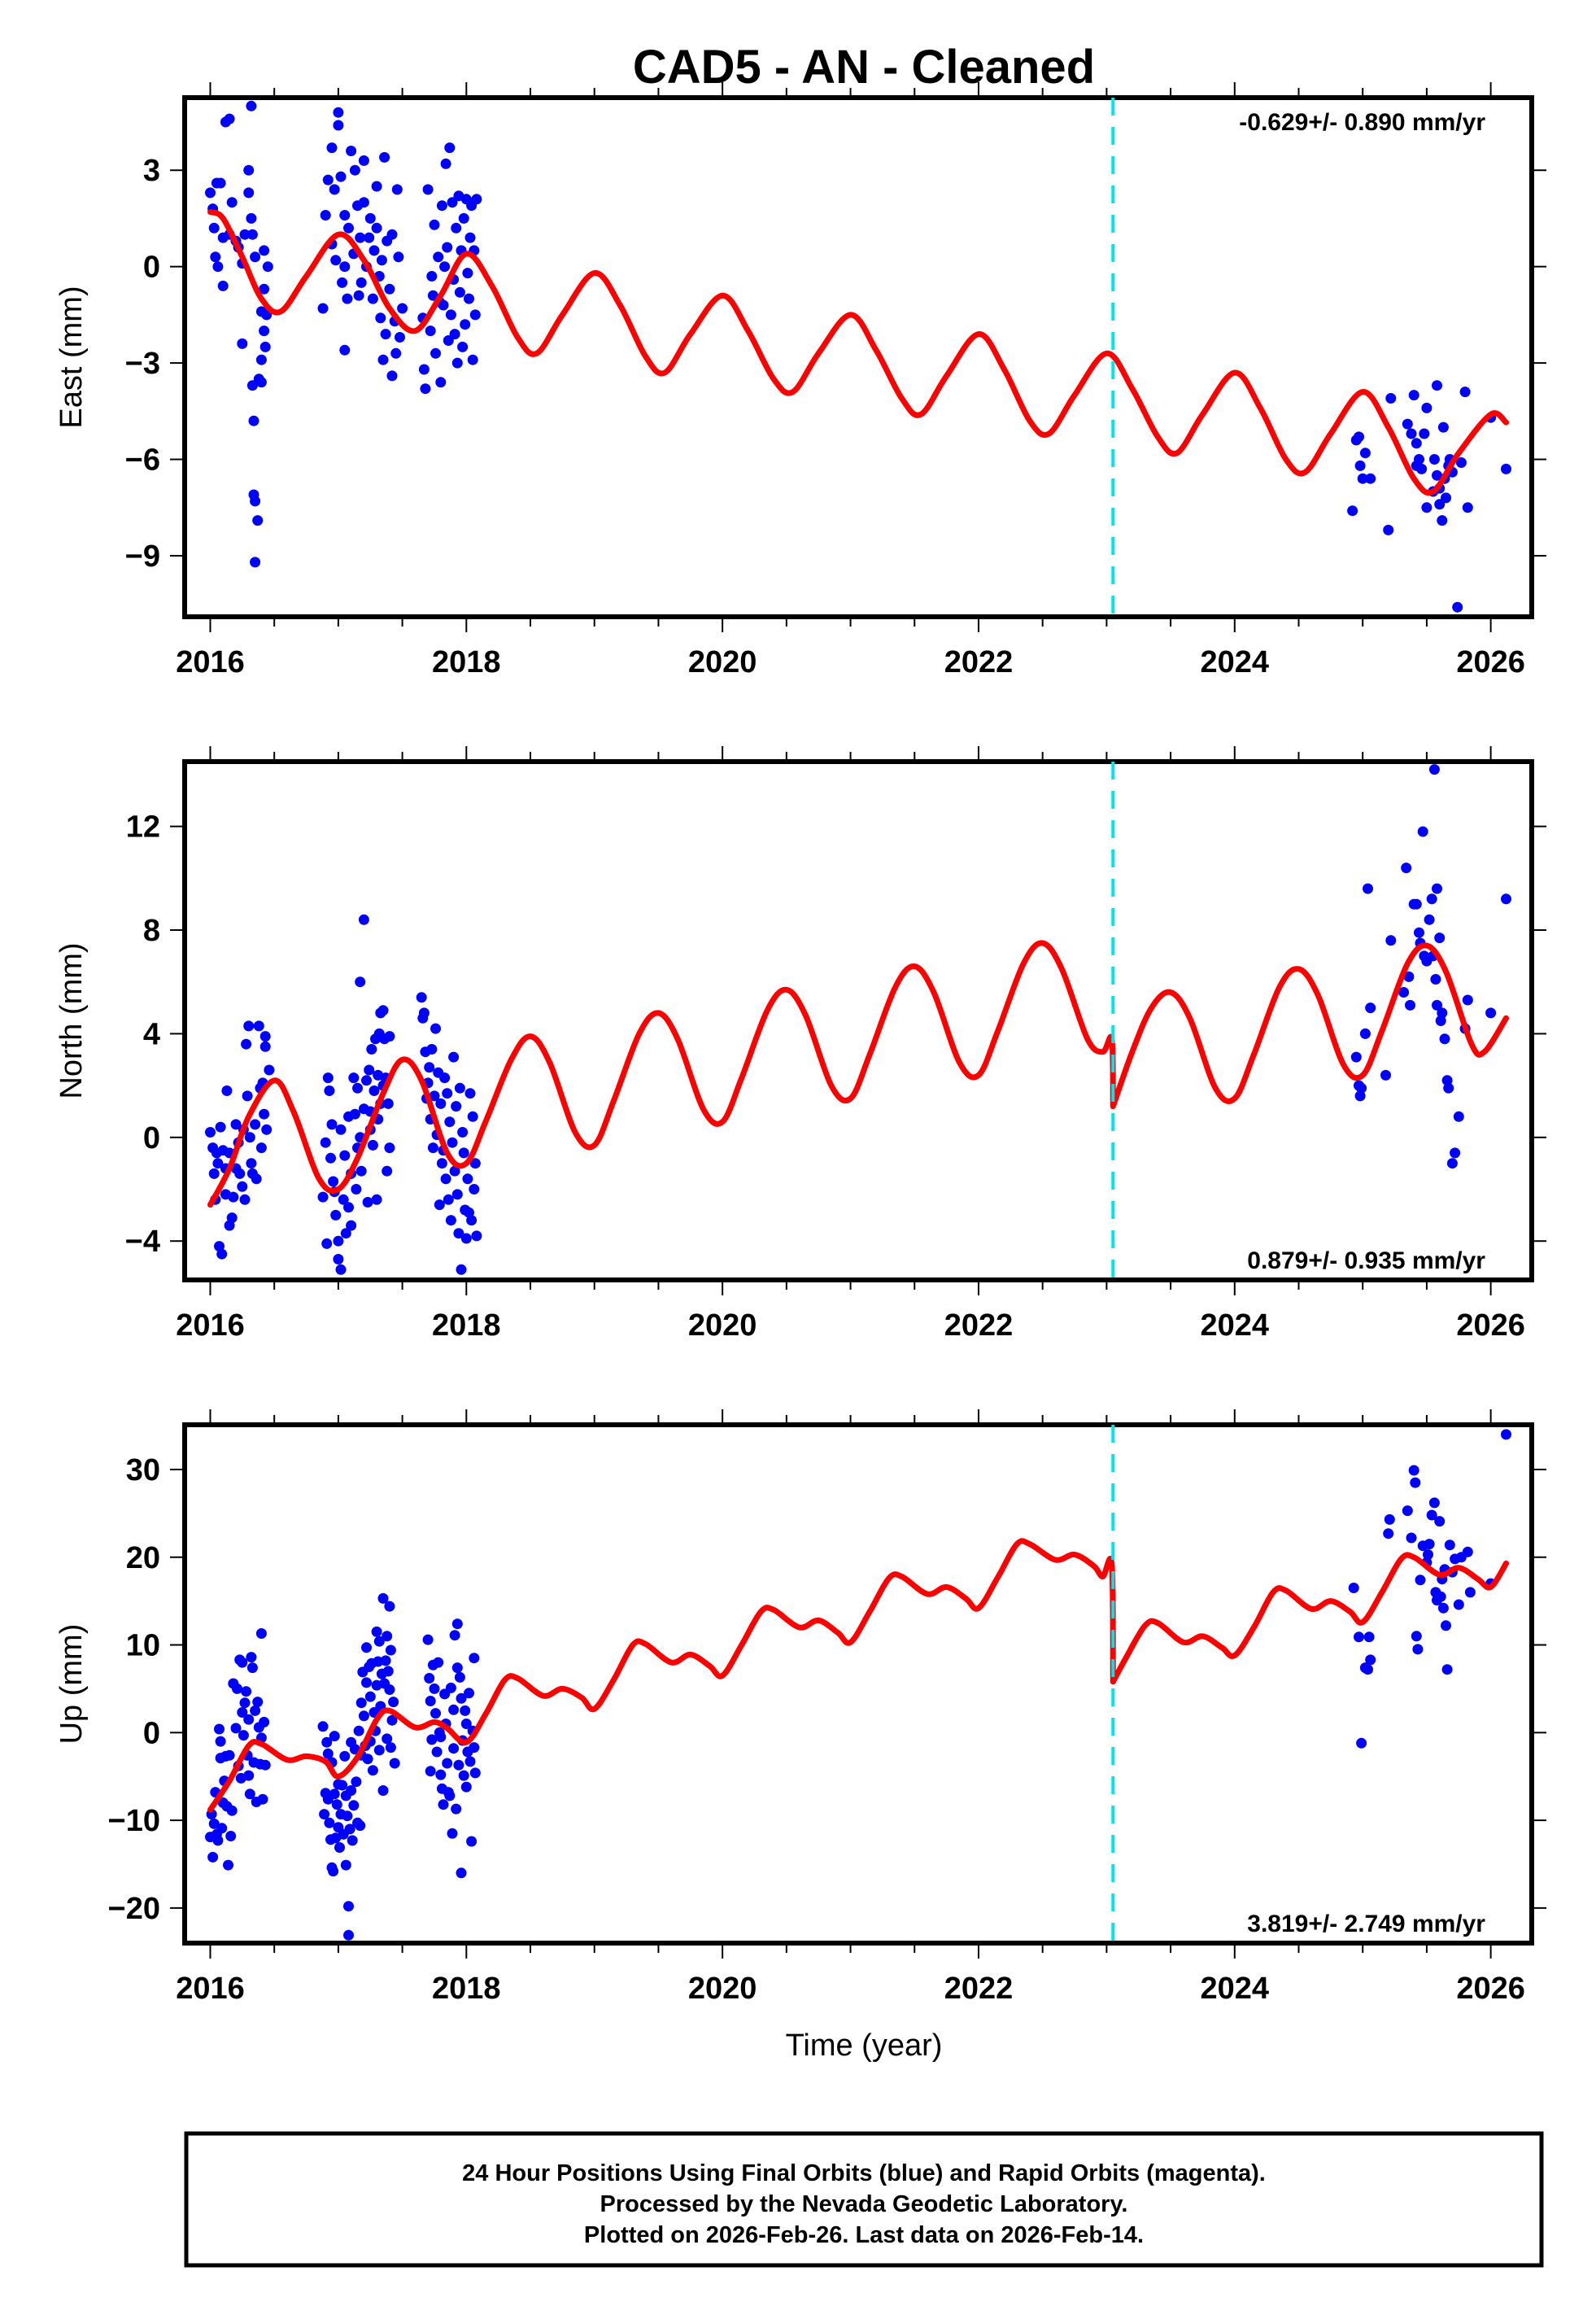 The image size is (1596, 2306). I want to click on chart-title: CAD5 - AN - Cleaned, so click(864, 67).